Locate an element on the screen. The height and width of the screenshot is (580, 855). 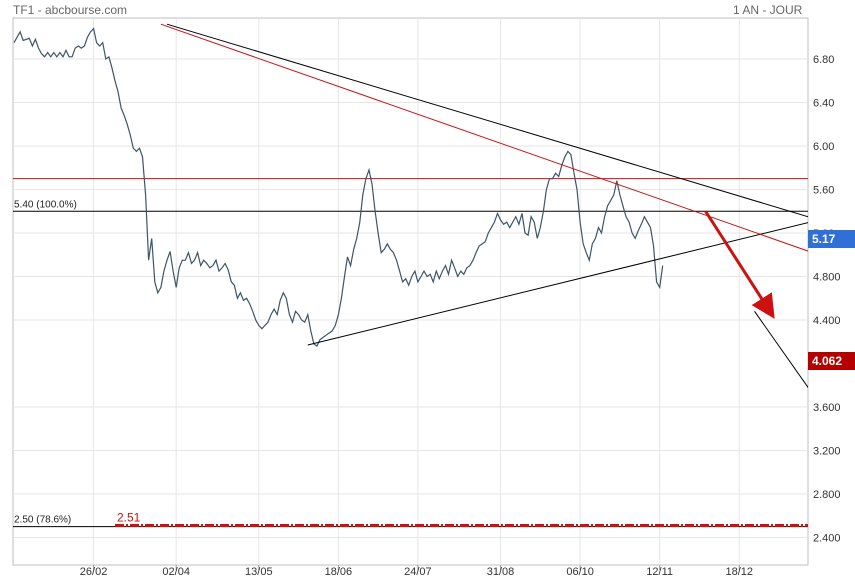
x-tick-label: 06/10 is located at coordinates (580, 572).